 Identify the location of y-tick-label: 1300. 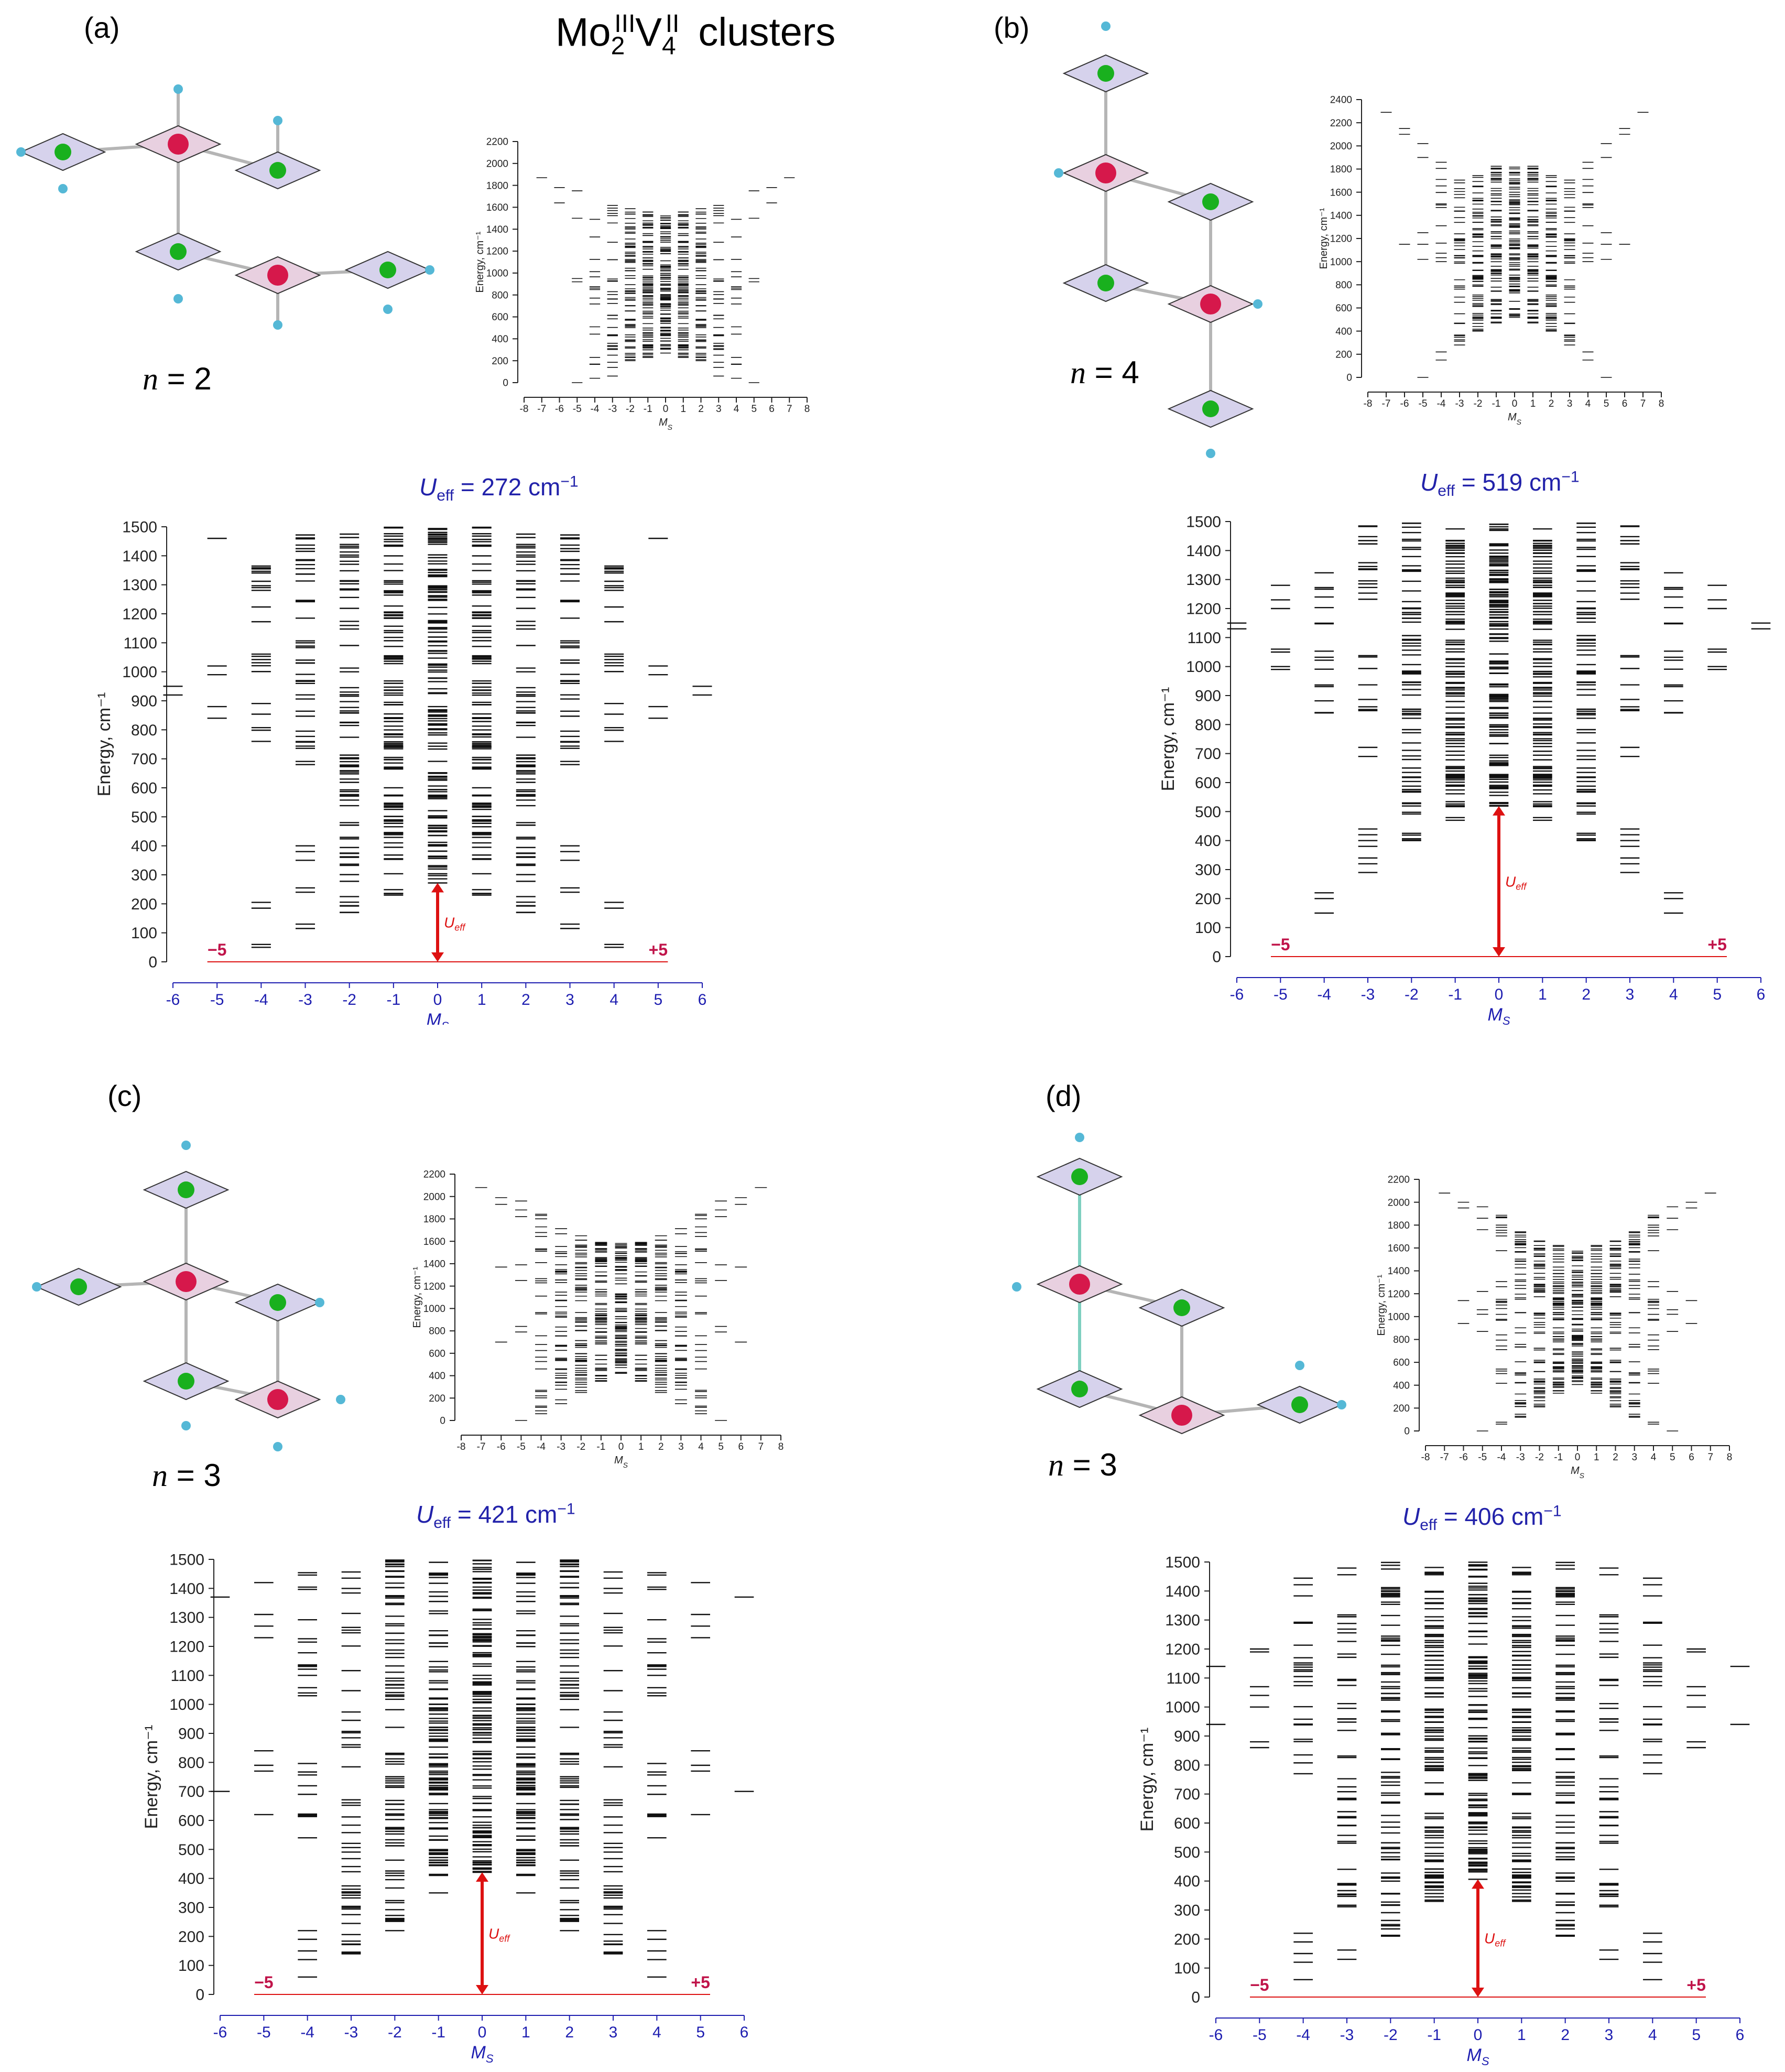
(139, 585).